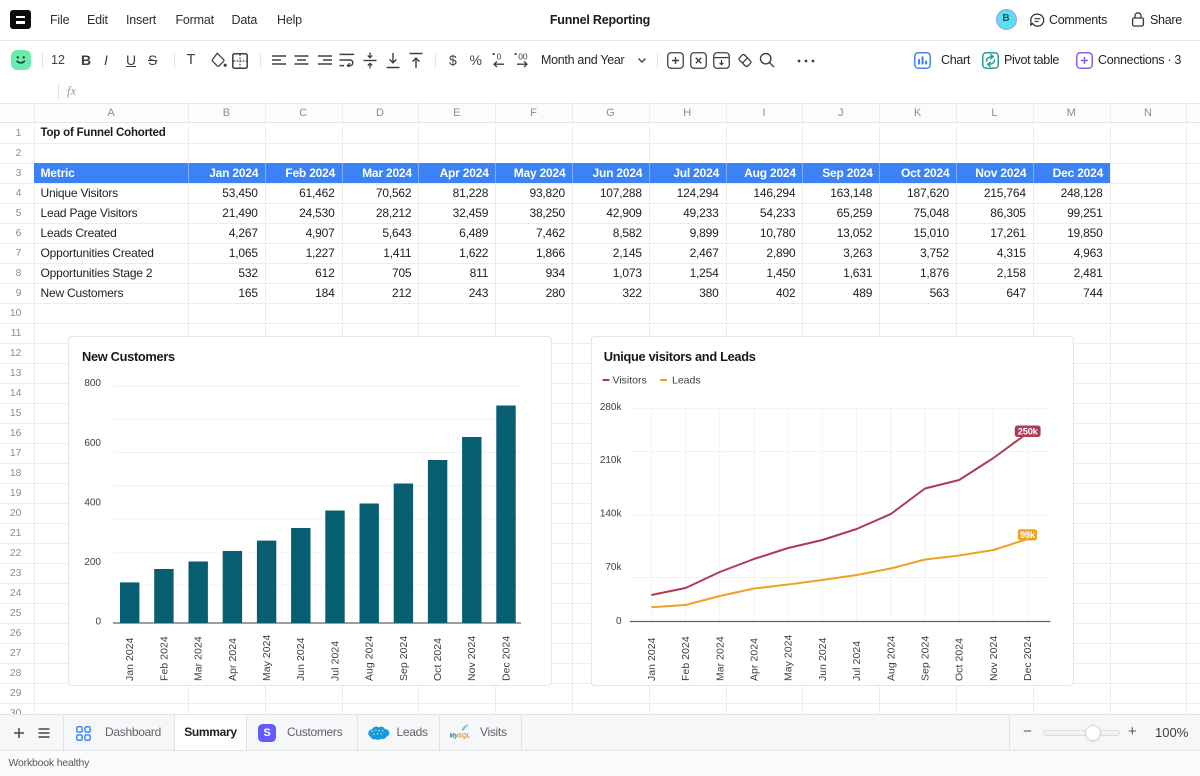  I want to click on svg-text: 800, so click(92, 383).